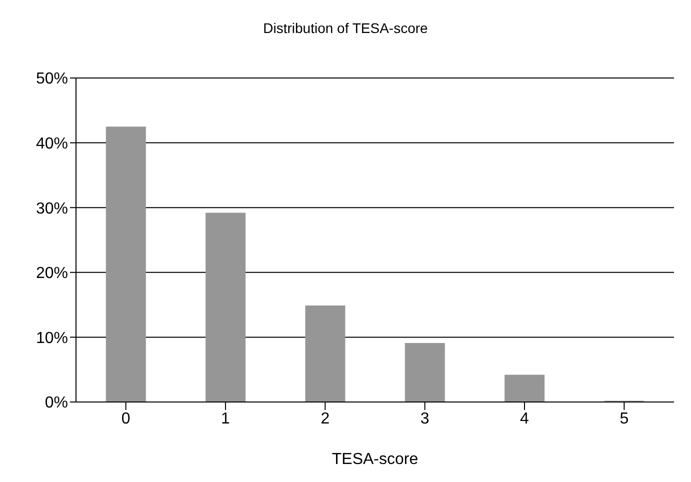 The height and width of the screenshot is (482, 691). Describe the element at coordinates (52, 79) in the screenshot. I see `y-tick-label: 50%` at that location.